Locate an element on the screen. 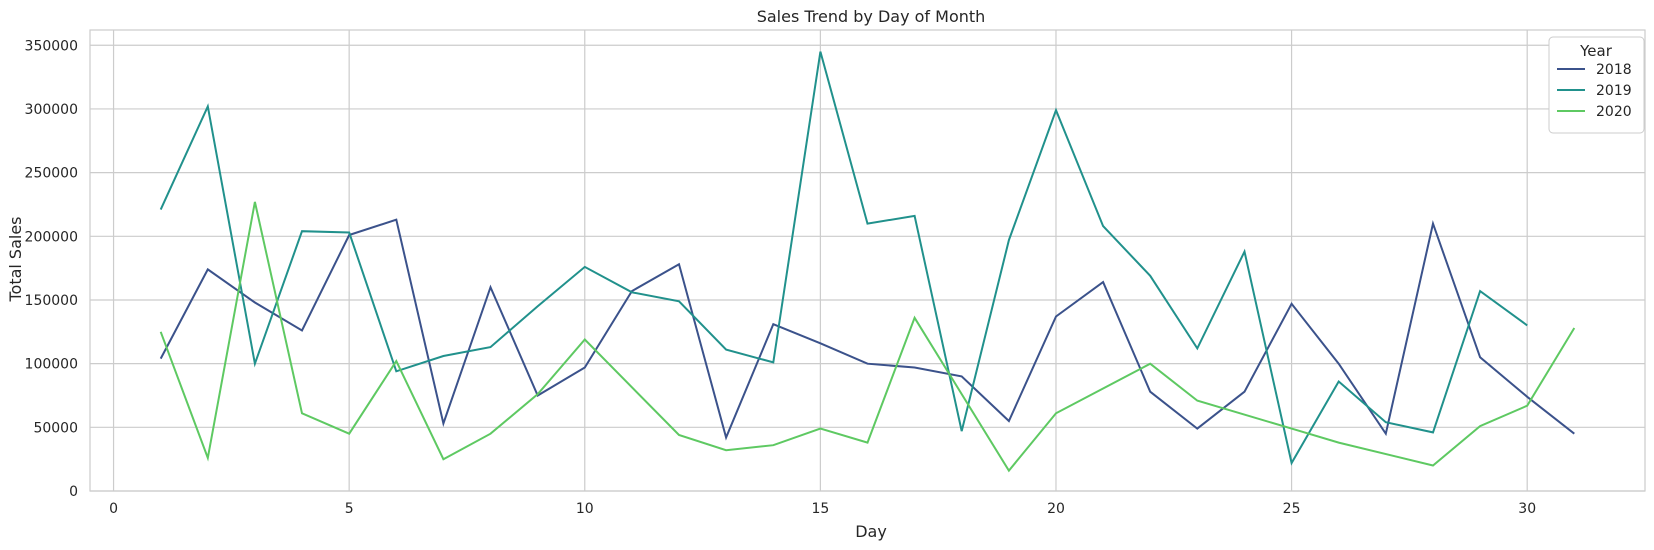  legend-label-2020: 2020 is located at coordinates (1614, 112).